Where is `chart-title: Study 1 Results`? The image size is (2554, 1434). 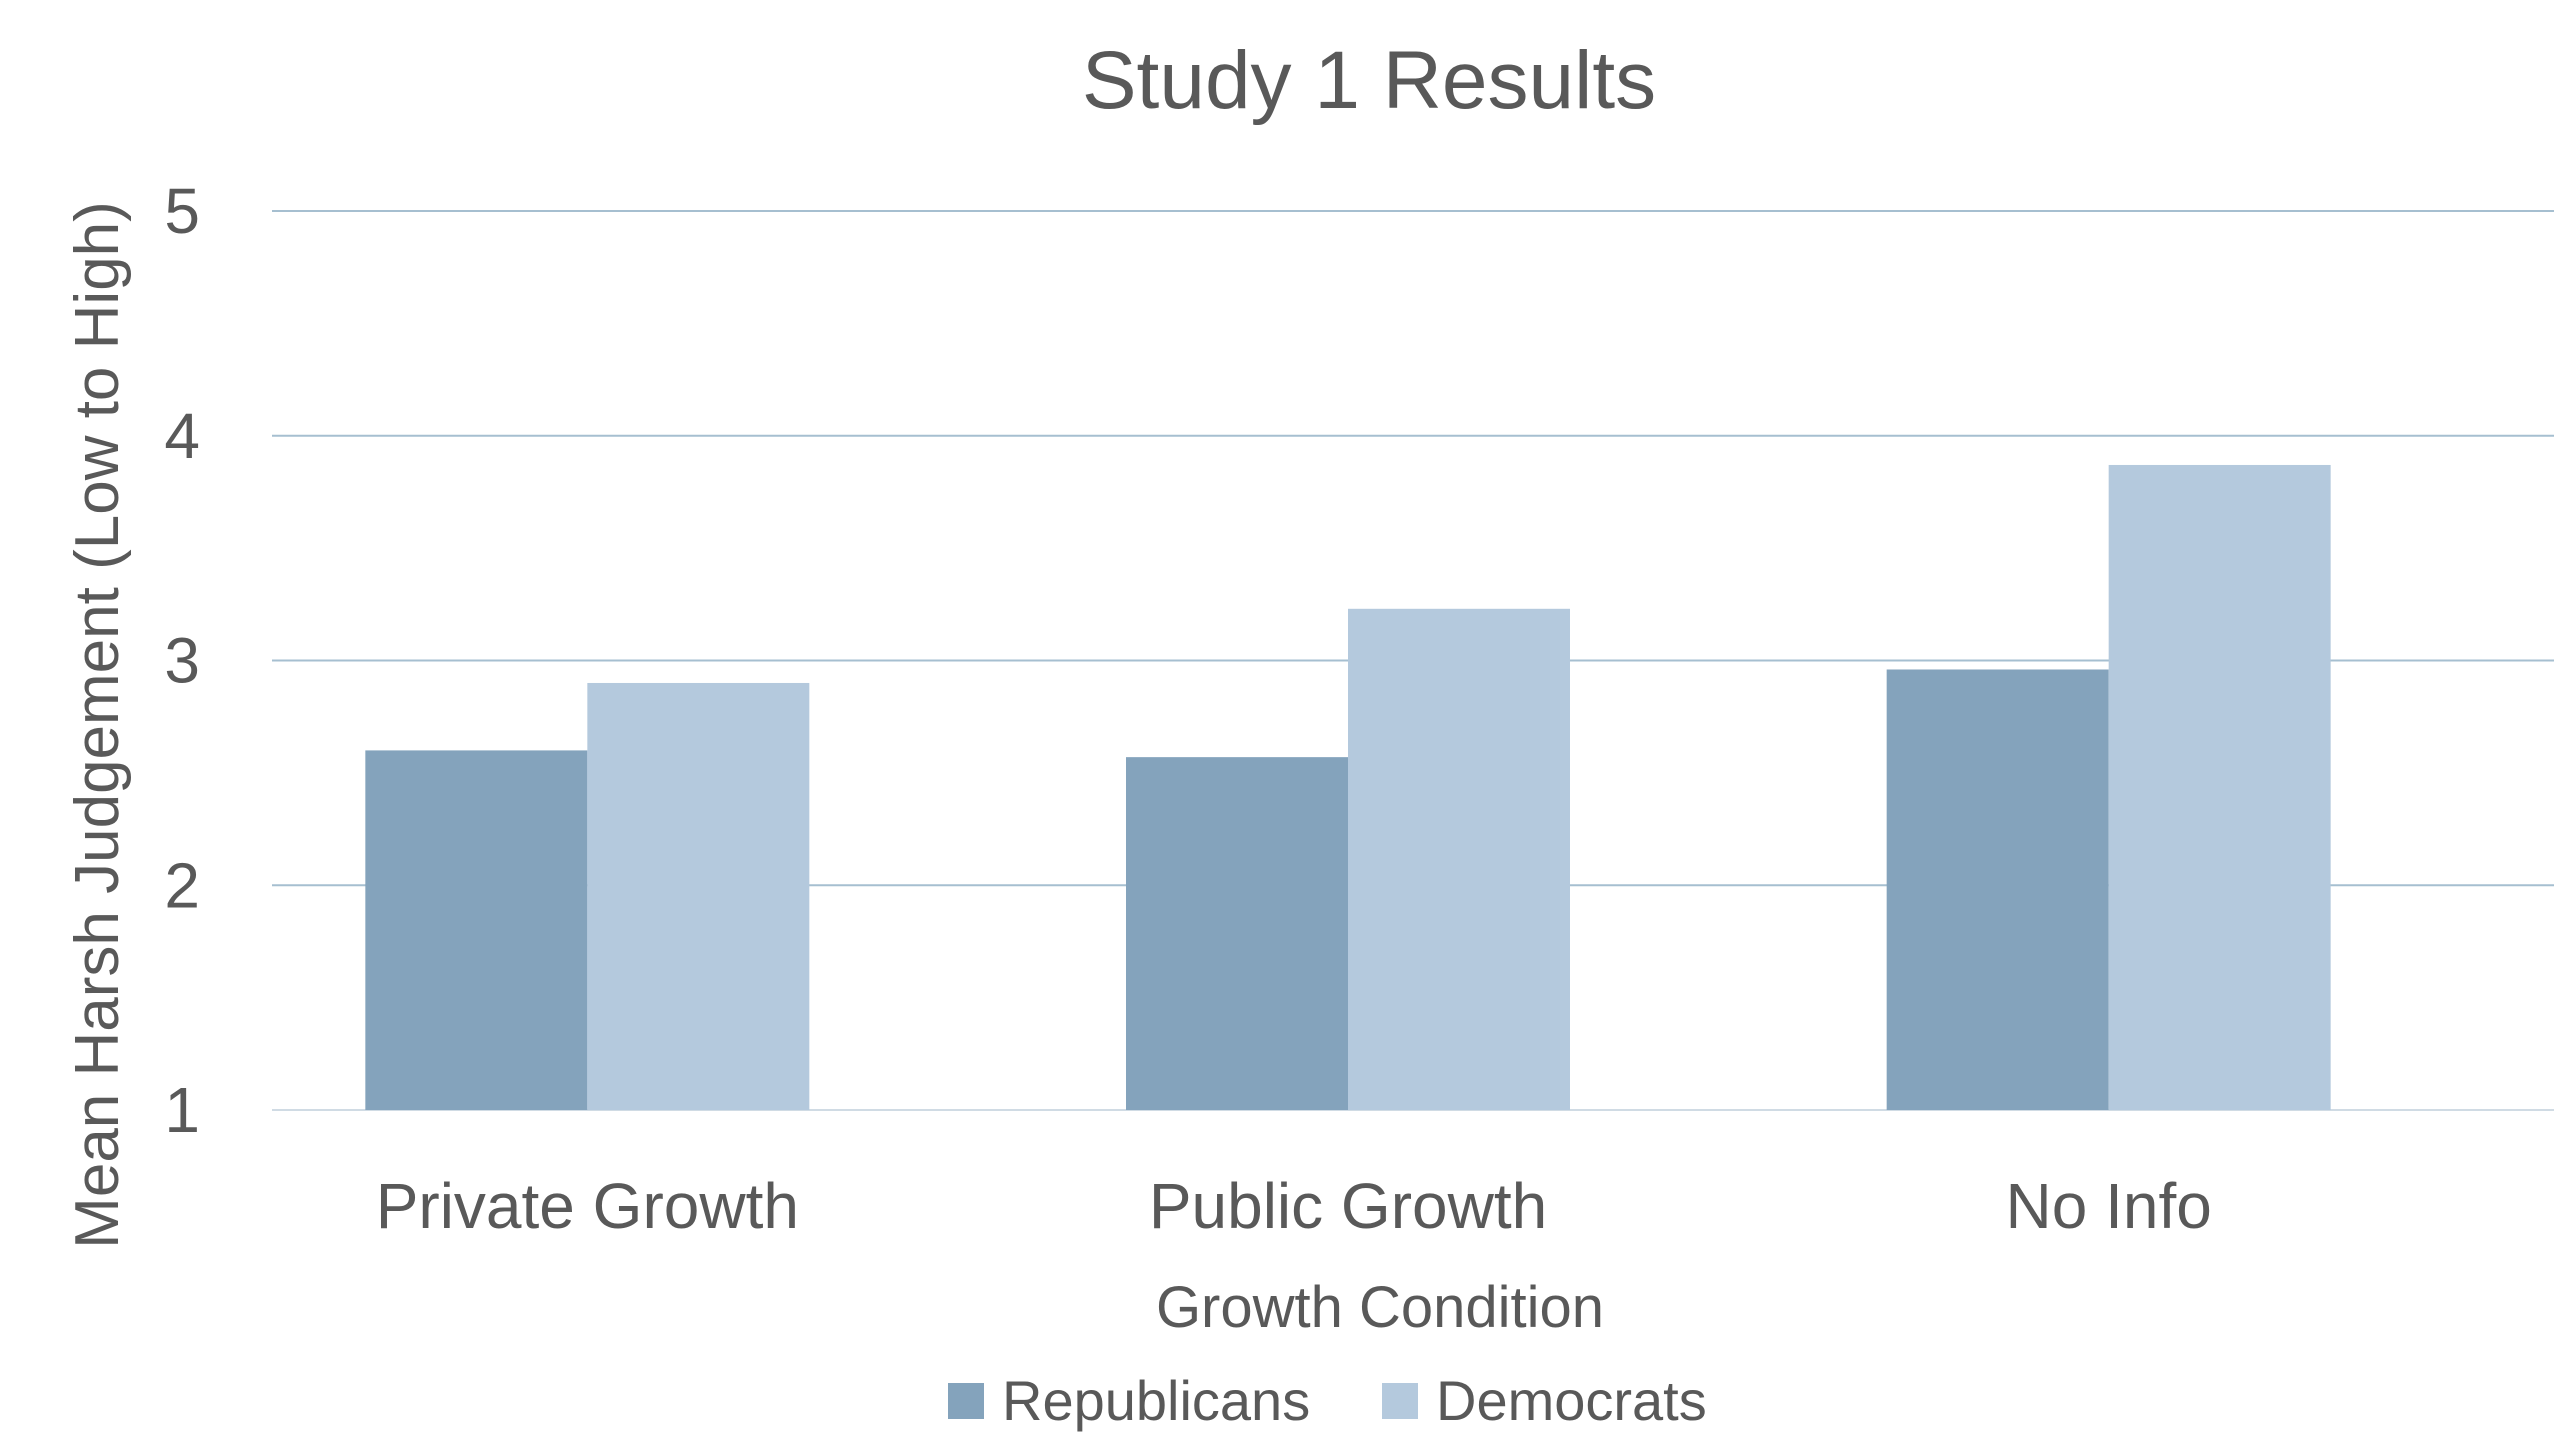 chart-title: Study 1 Results is located at coordinates (1369, 80).